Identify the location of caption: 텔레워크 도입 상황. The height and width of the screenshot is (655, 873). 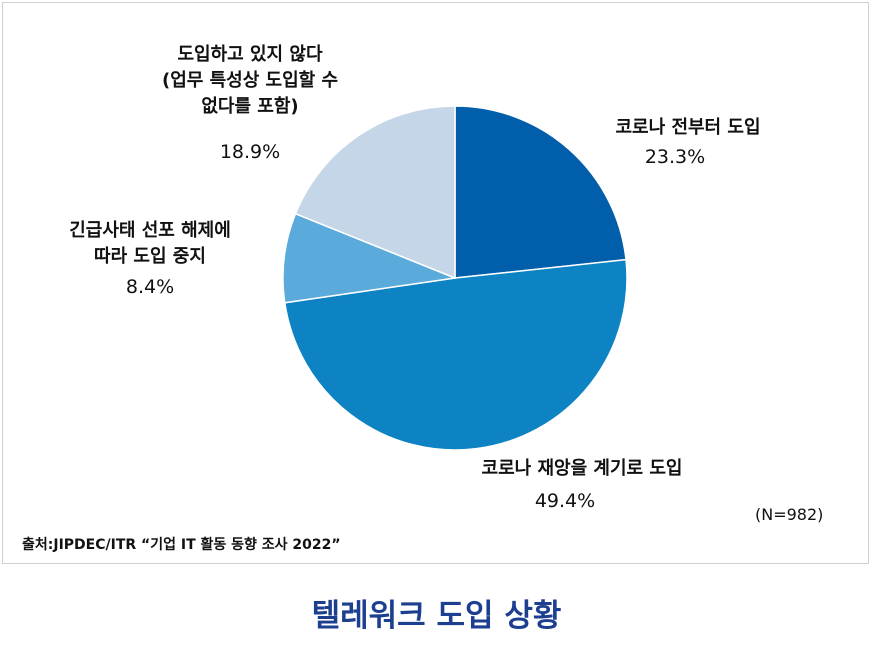
(436, 616).